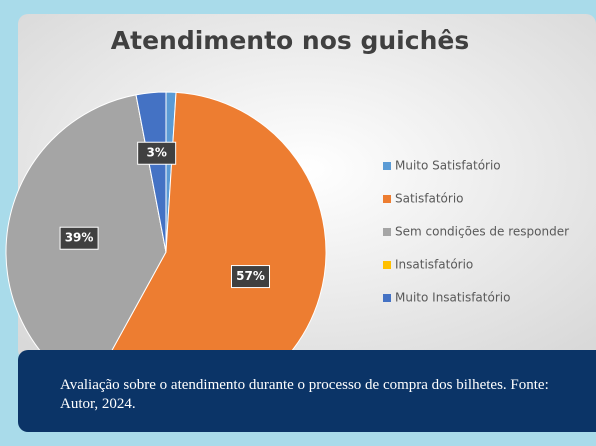 The width and height of the screenshot is (596, 446). I want to click on legend-label: Insatisfatório, so click(434, 265).